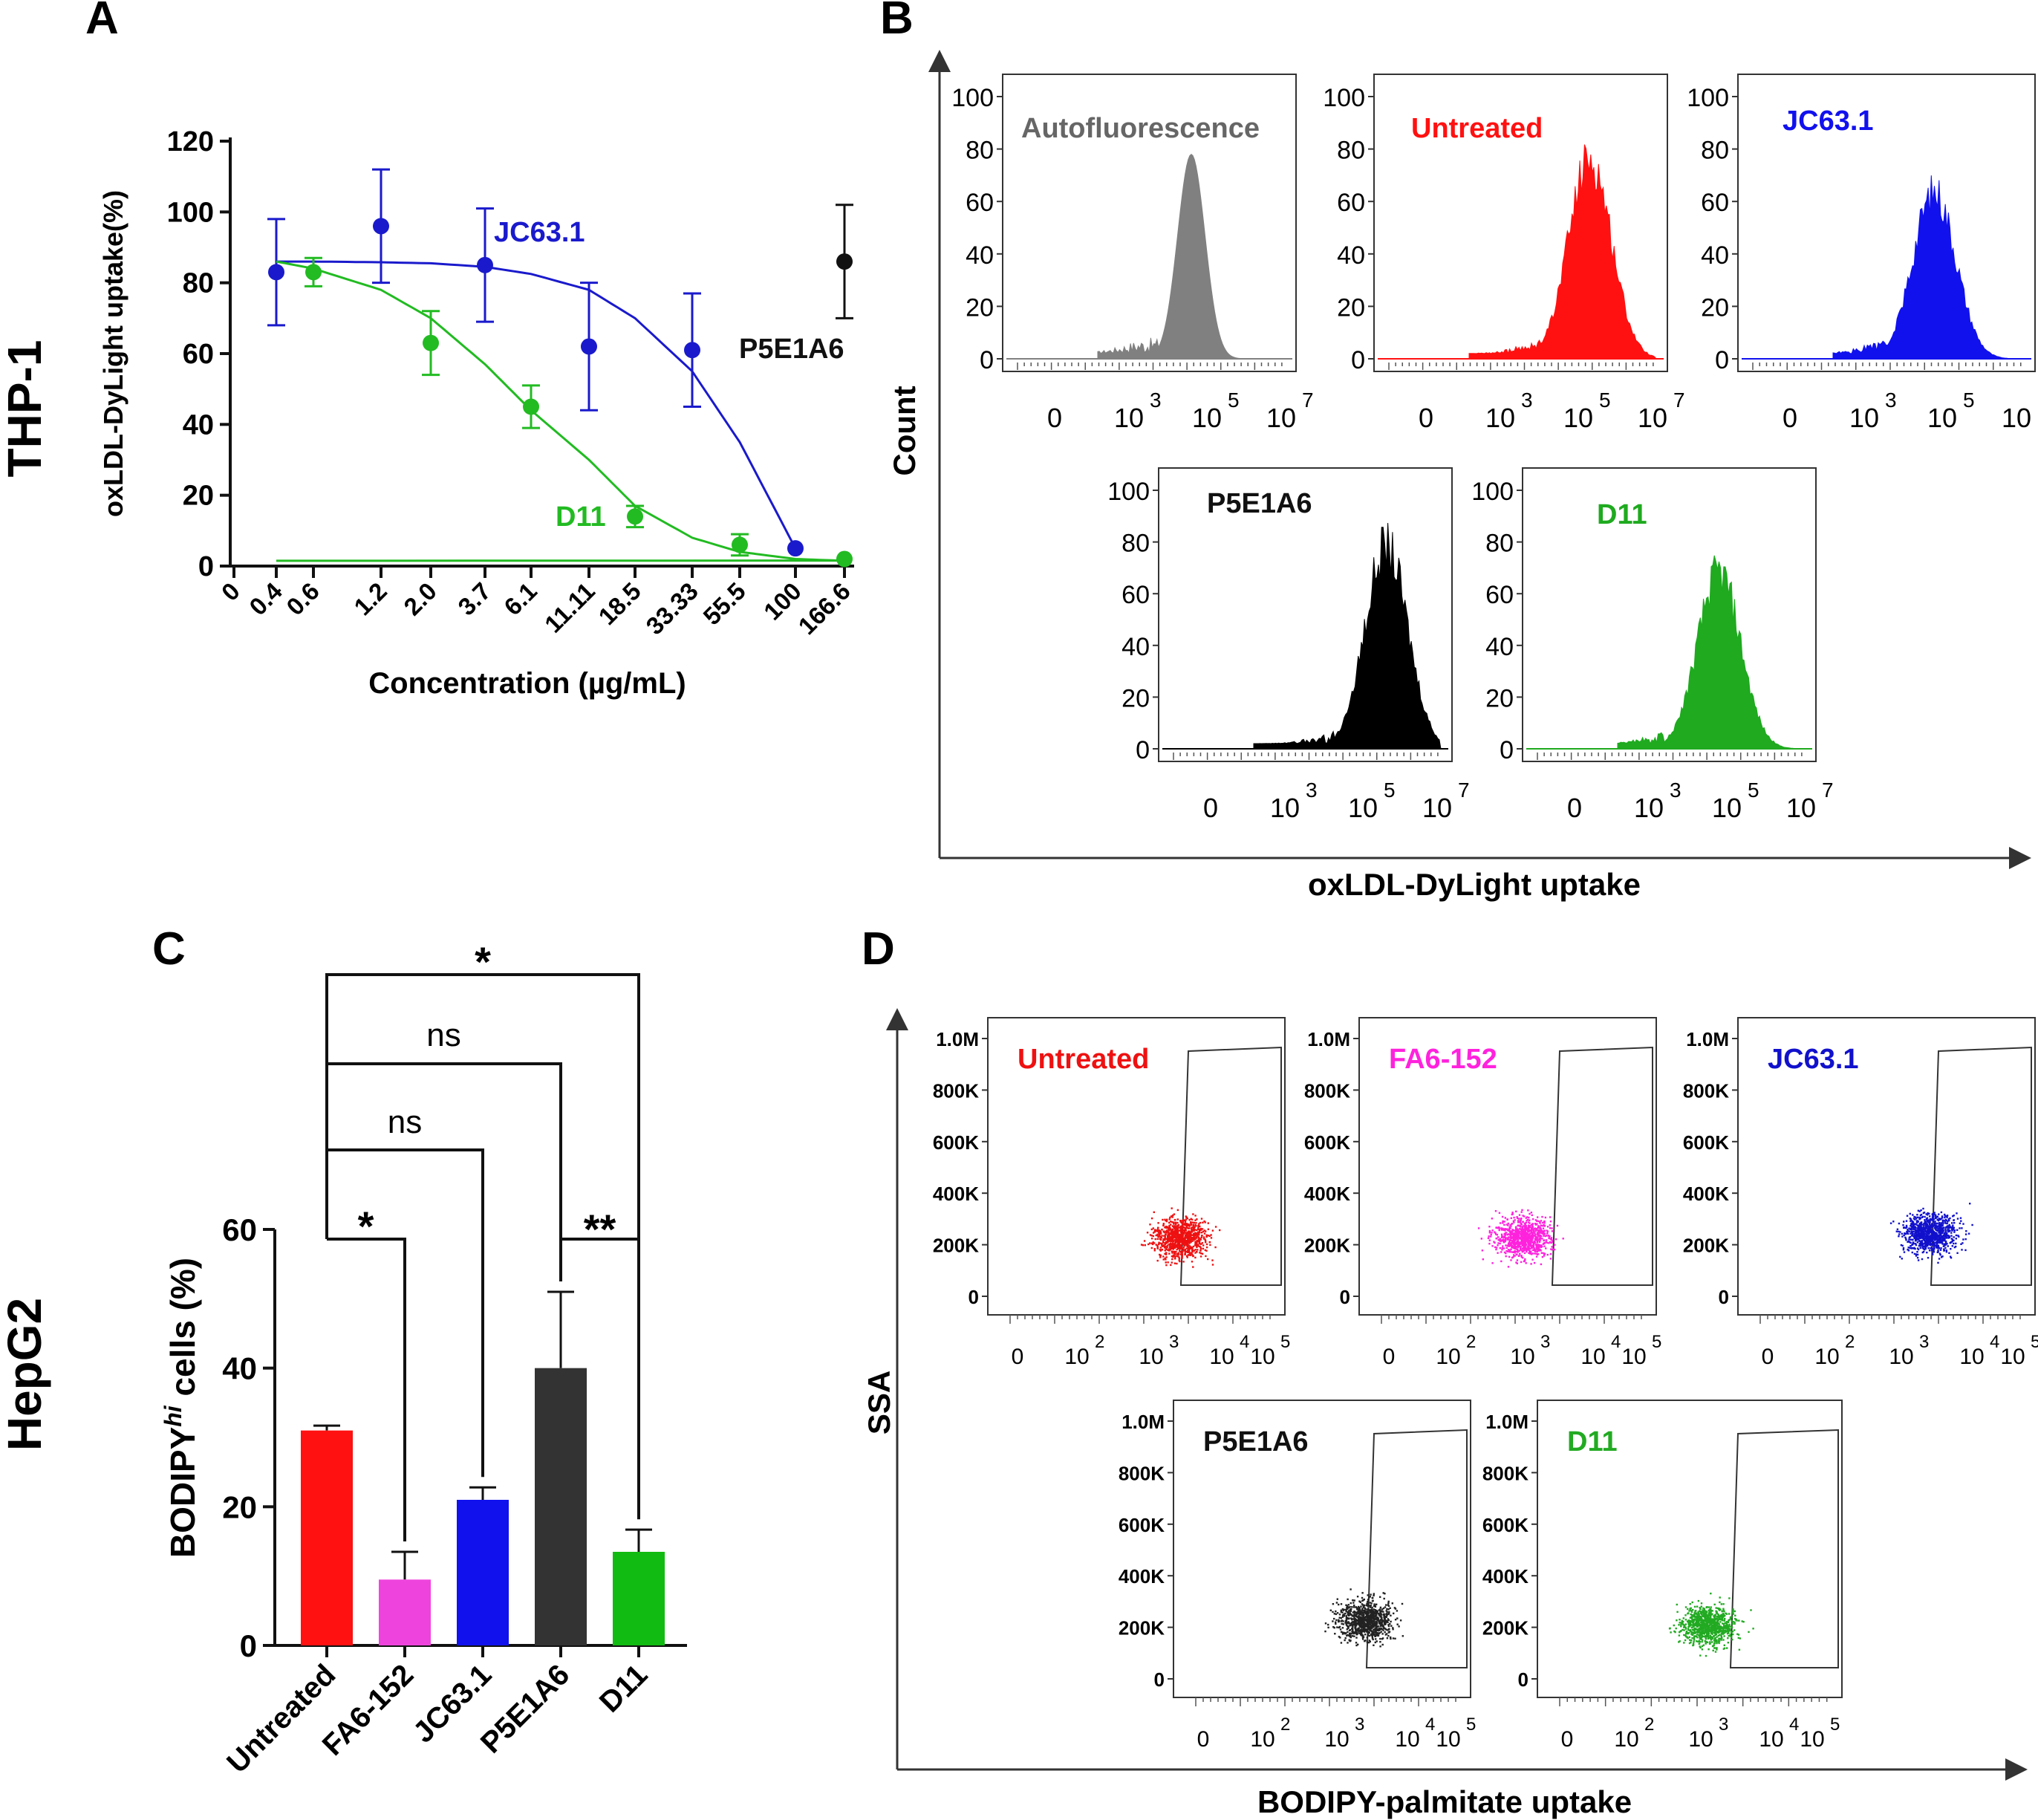 The width and height of the screenshot is (2038, 1820). What do you see at coordinates (824, 609) in the screenshot?
I see `x-tick-label: 166.6` at bounding box center [824, 609].